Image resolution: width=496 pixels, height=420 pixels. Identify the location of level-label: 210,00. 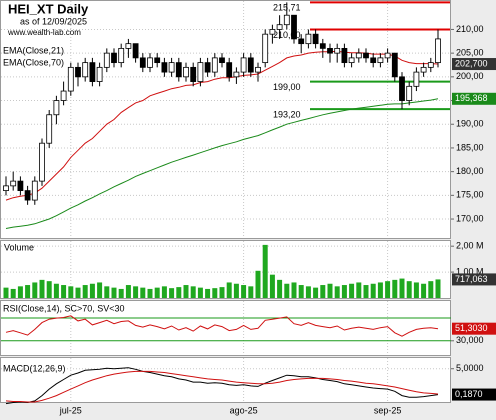
(287, 35).